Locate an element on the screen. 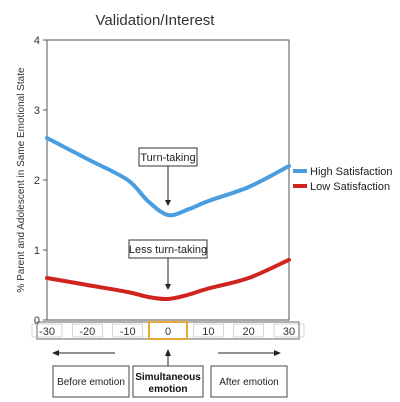 The width and height of the screenshot is (400, 402). x-axis-ticks: -30 -20 -10 0 10 20 30 is located at coordinates (168, 330).